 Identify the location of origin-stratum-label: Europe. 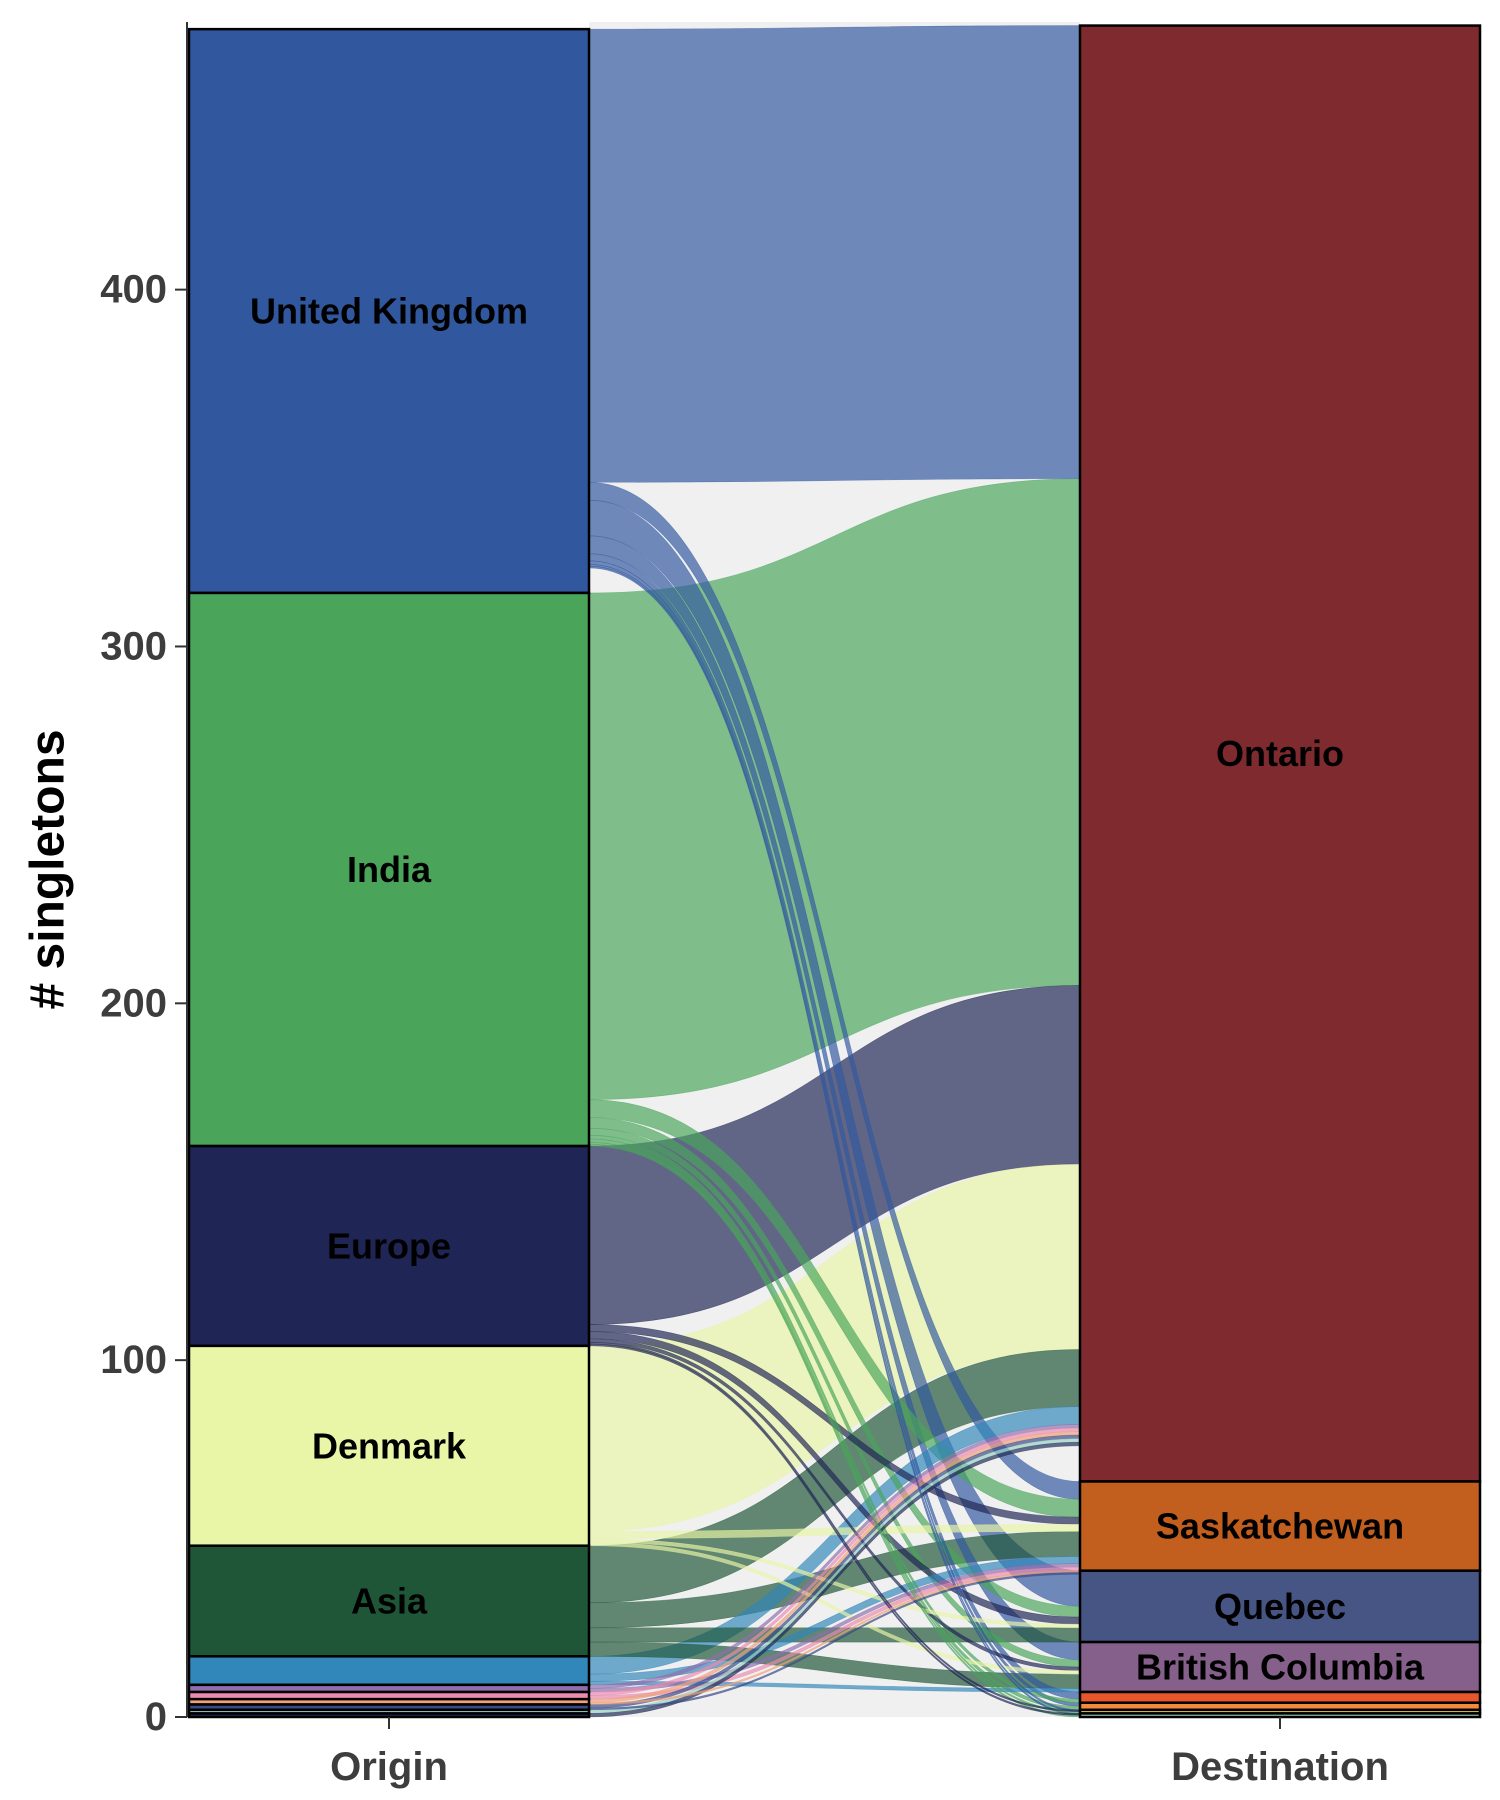
(389, 1245).